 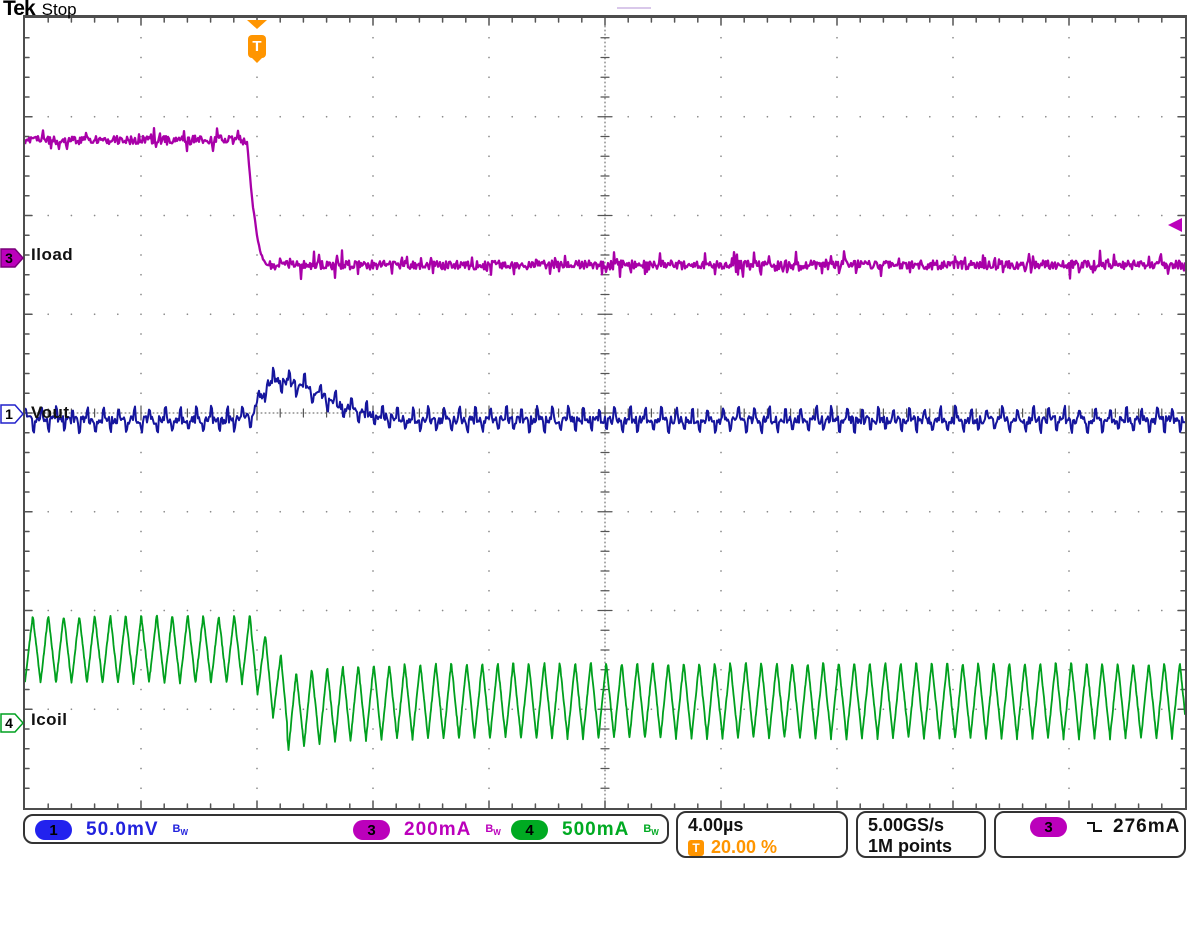 What do you see at coordinates (438, 829) in the screenshot?
I see `ch3-scale: 200mA` at bounding box center [438, 829].